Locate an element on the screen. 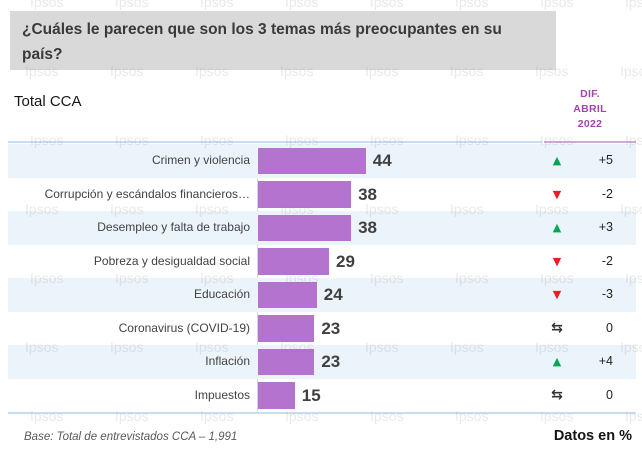  chart-row: Inflación 23 ▲ +4 is located at coordinates (322, 362).